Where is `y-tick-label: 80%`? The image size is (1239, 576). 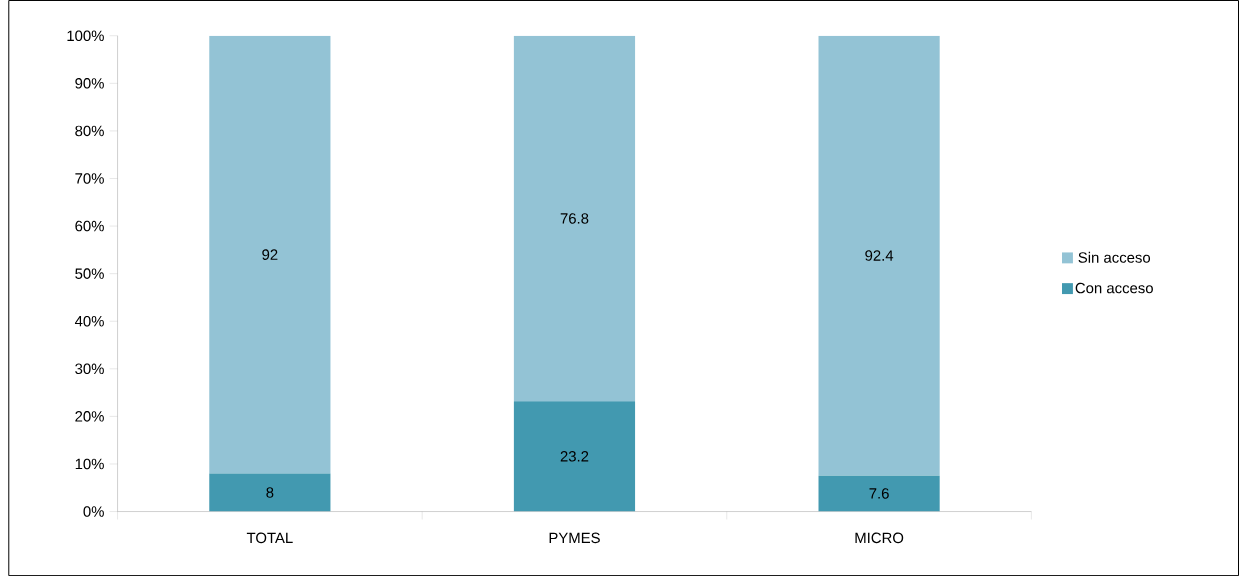 y-tick-label: 80% is located at coordinates (89, 131).